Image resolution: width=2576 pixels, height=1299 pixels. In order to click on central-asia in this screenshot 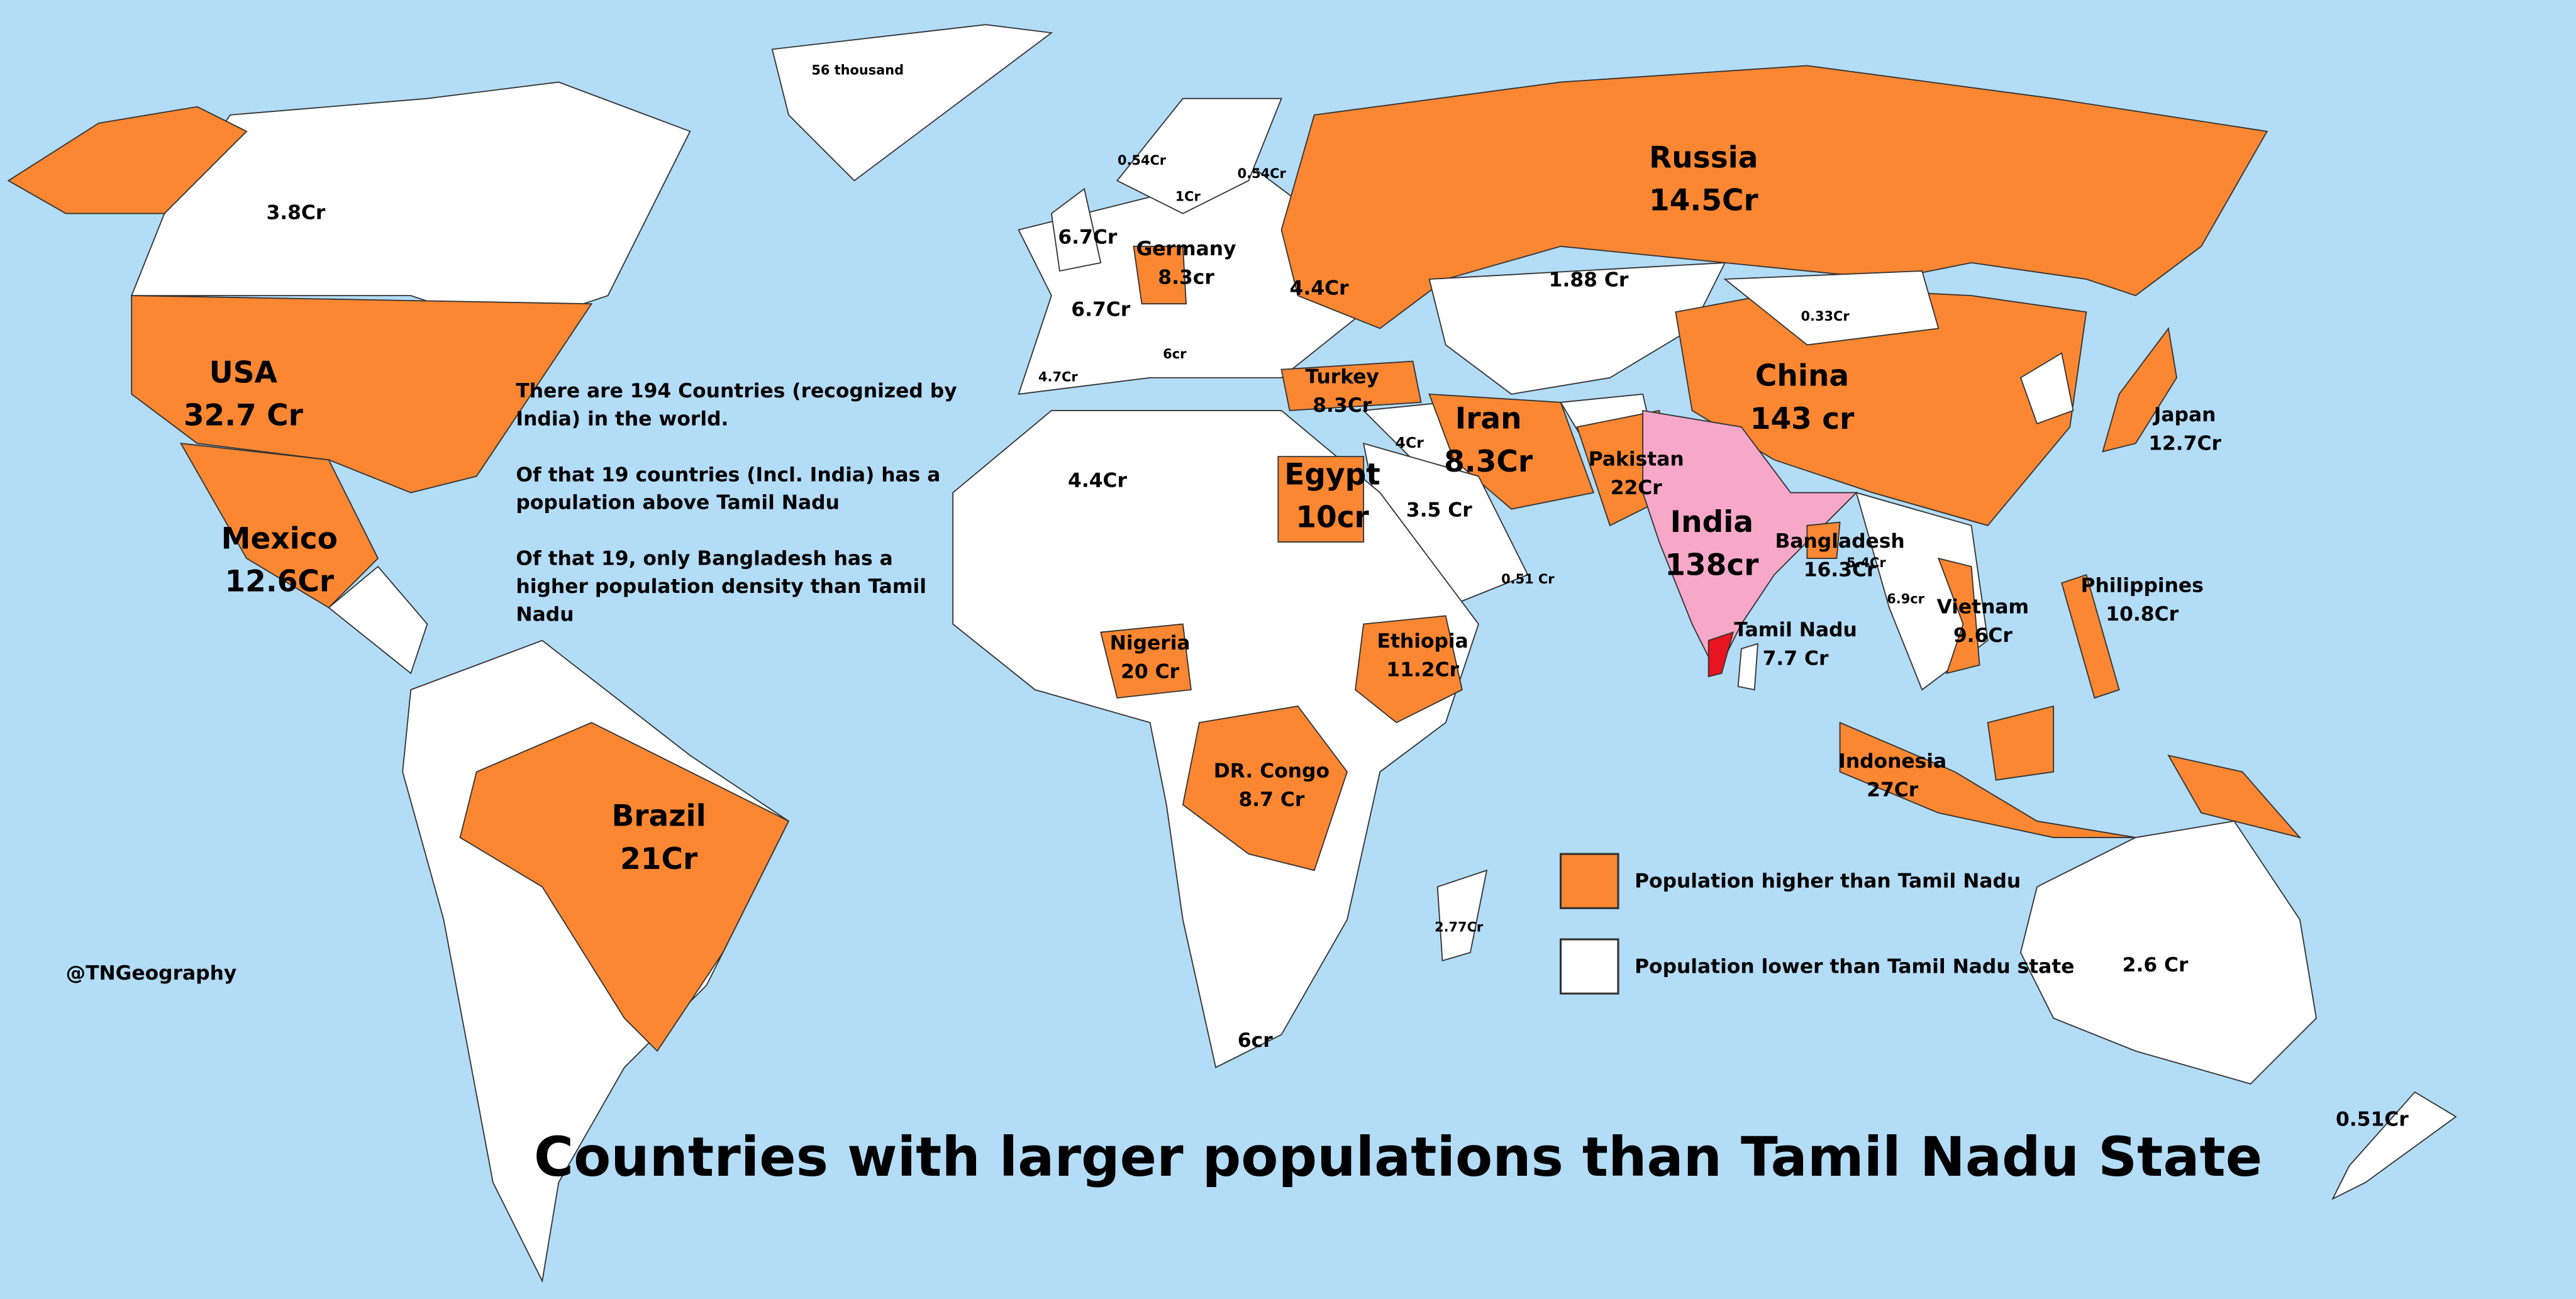, I will do `click(1577, 328)`.